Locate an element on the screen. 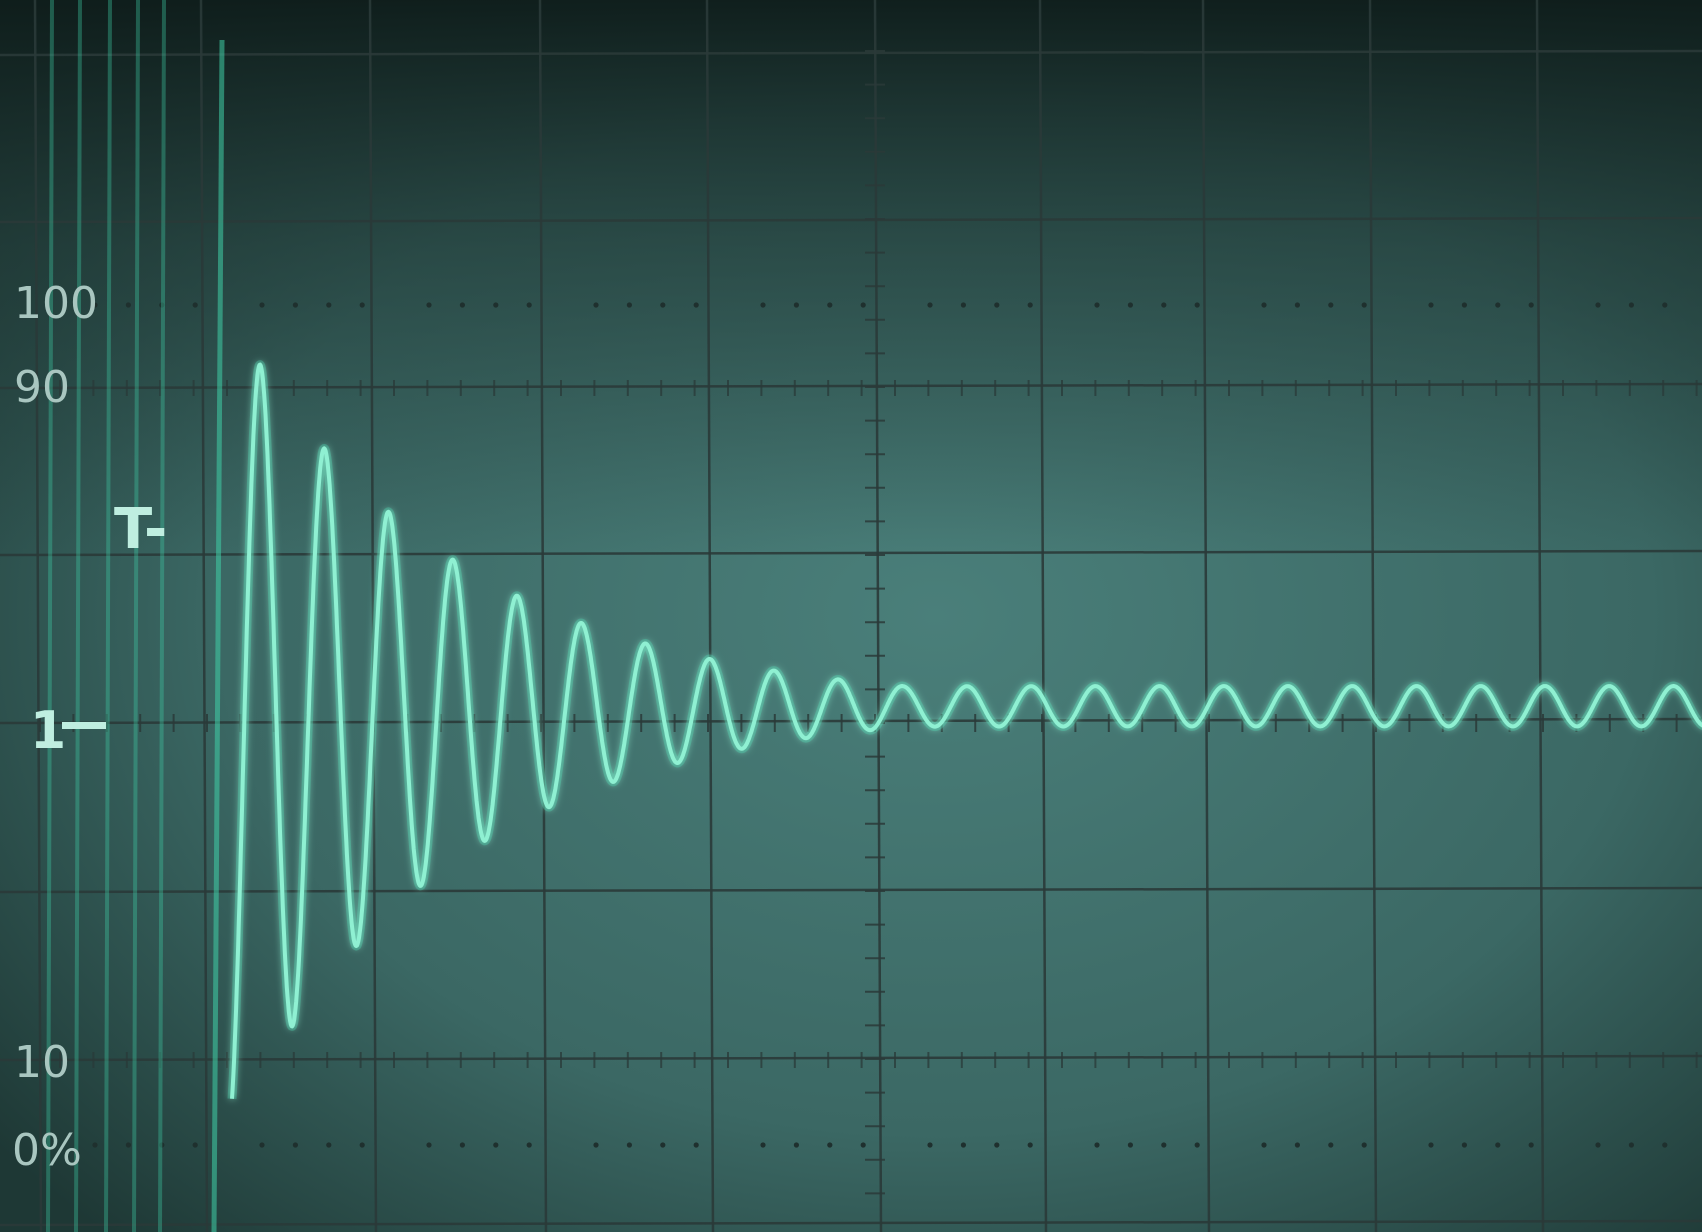  marker-100-label: 100 is located at coordinates (56, 303).